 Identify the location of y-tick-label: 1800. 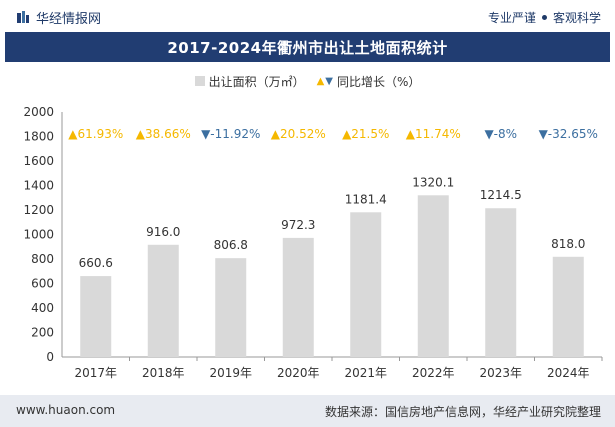
(38, 137).